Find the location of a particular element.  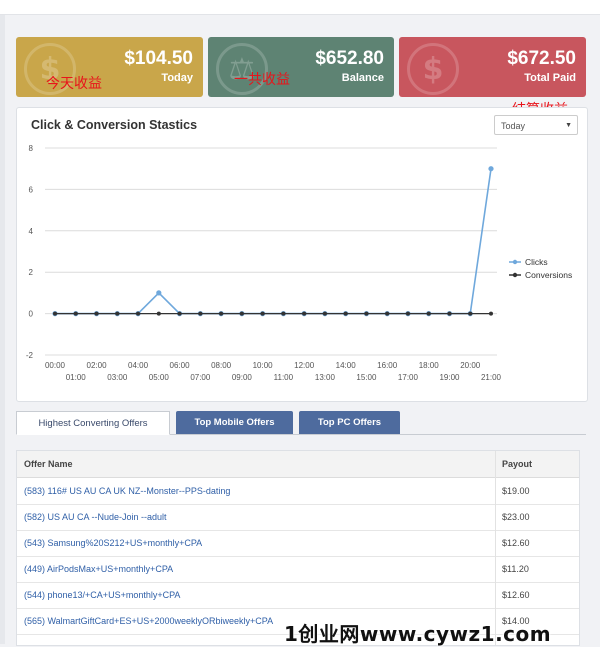

x-tick-label: 10:00 is located at coordinates (263, 365).